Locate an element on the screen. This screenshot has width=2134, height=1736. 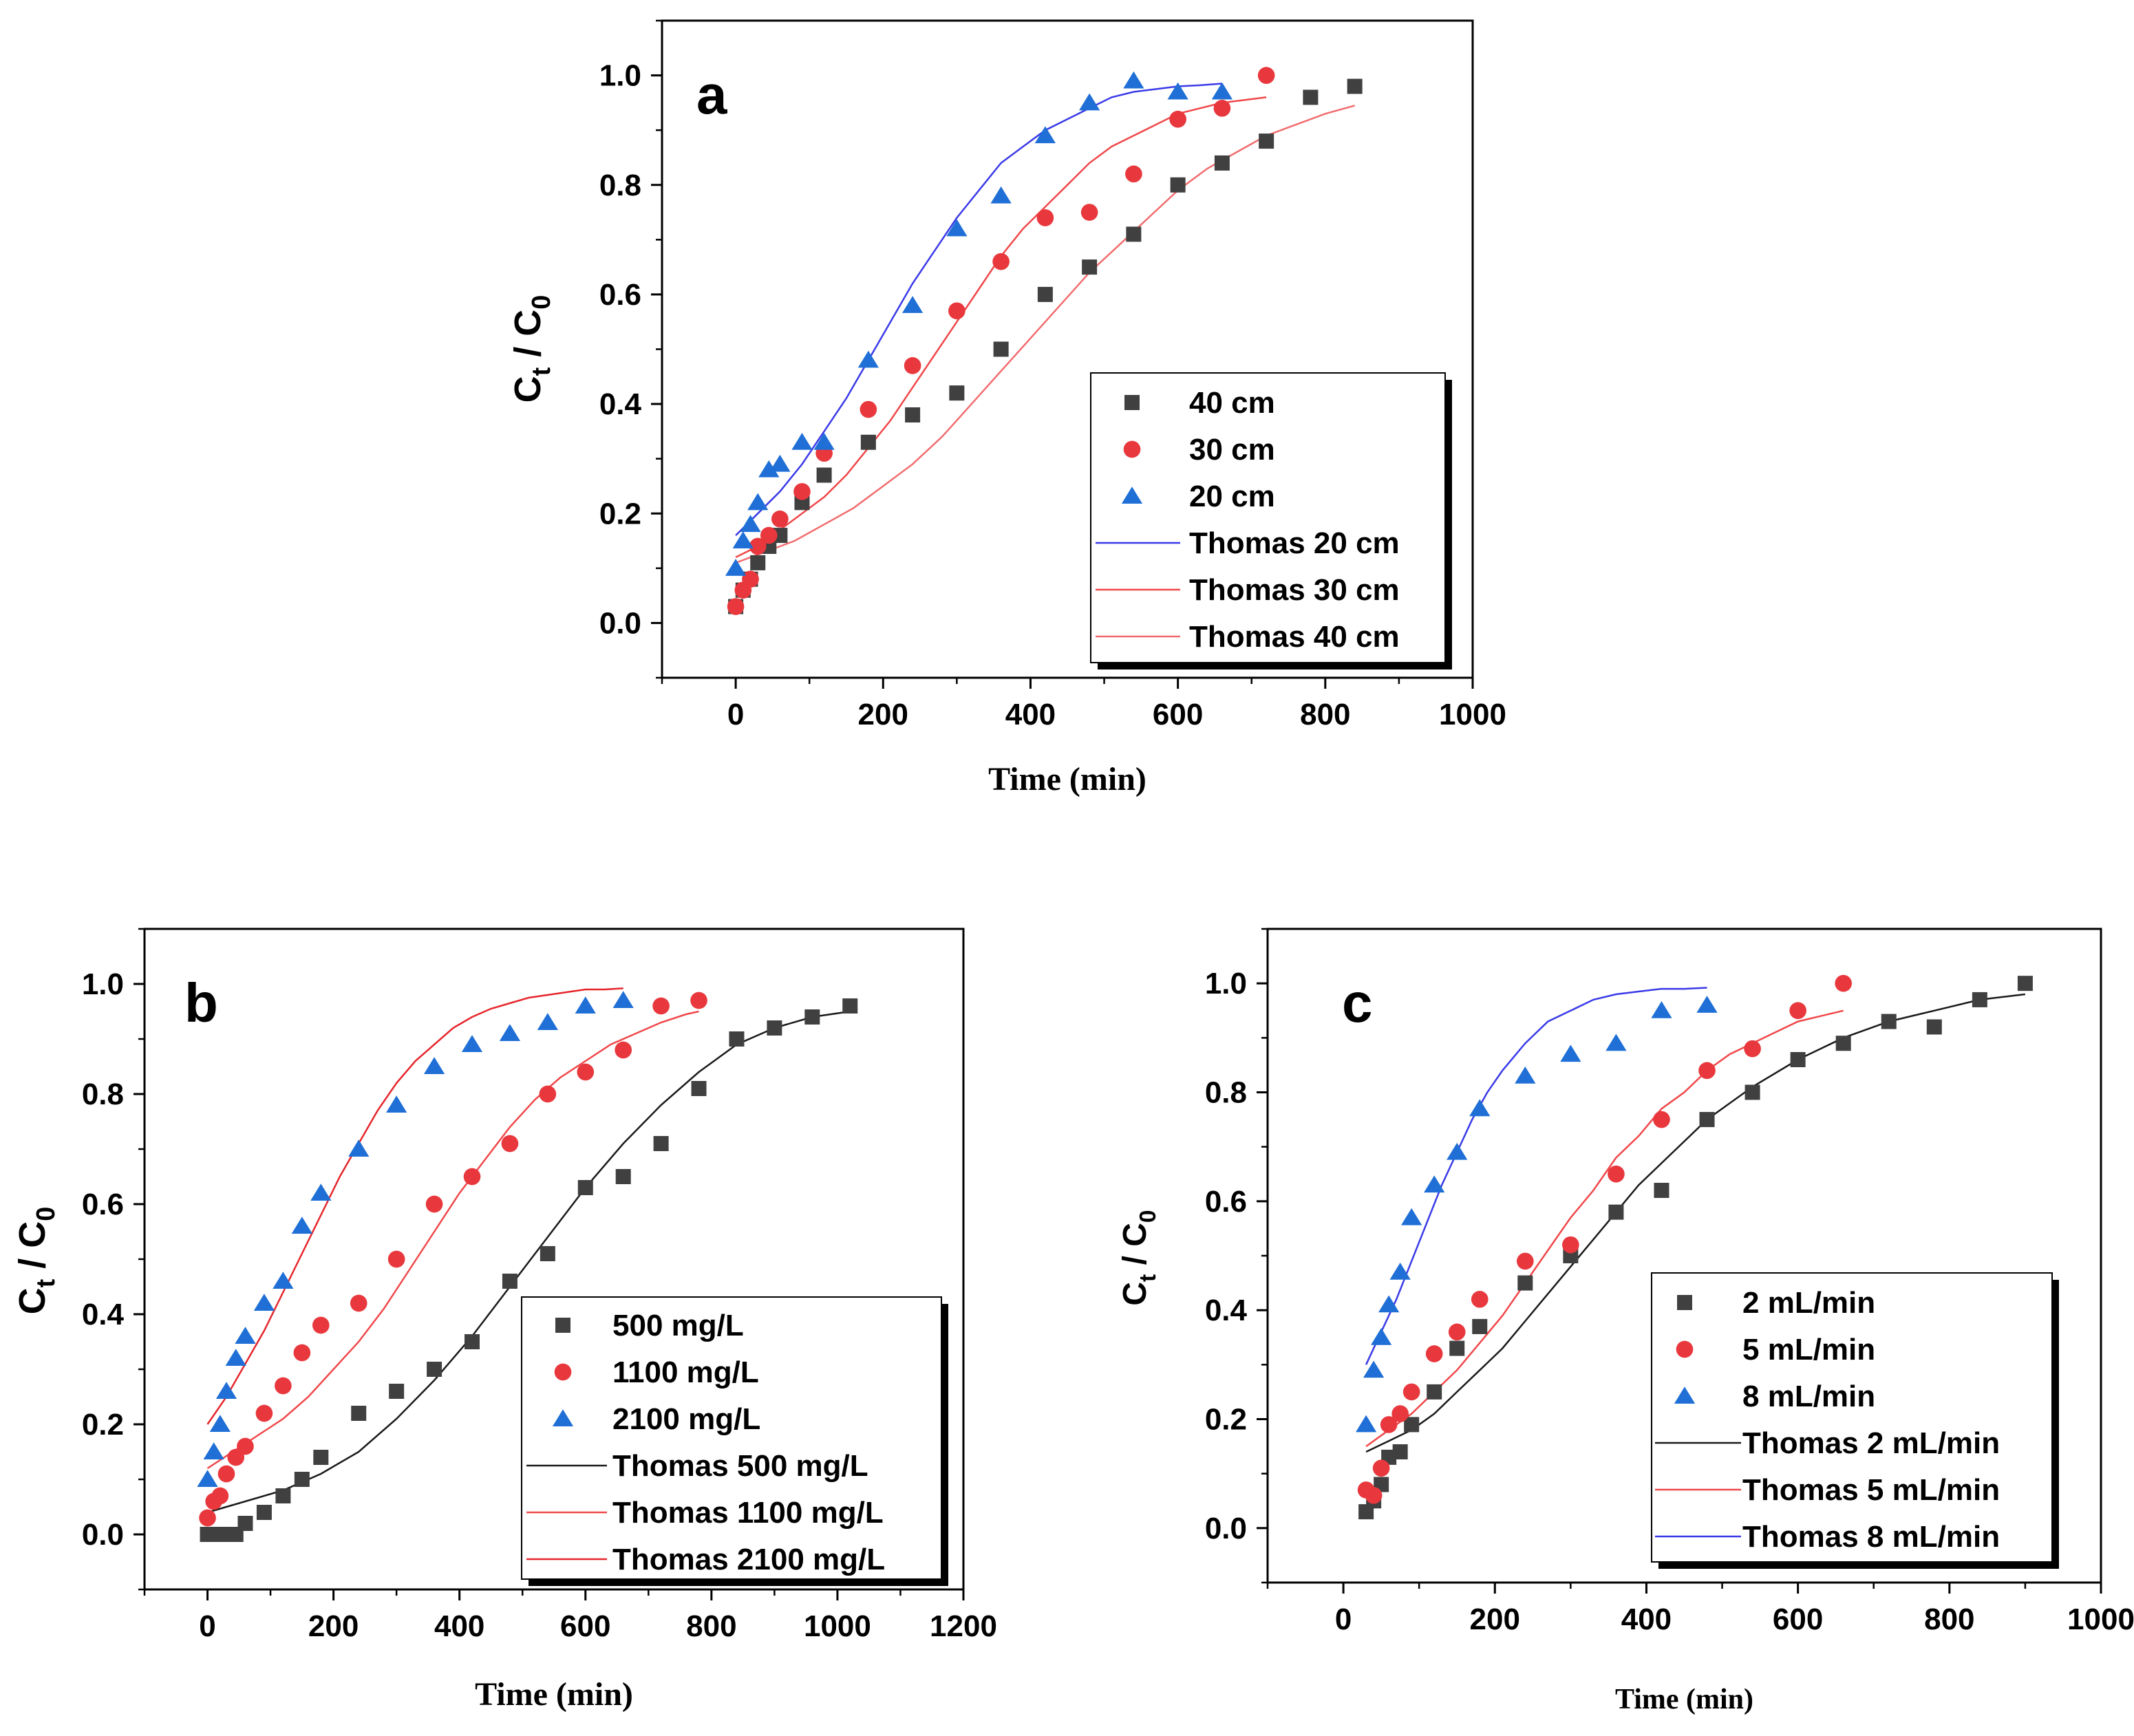
x-tick-label: 0 is located at coordinates (1343, 1619).